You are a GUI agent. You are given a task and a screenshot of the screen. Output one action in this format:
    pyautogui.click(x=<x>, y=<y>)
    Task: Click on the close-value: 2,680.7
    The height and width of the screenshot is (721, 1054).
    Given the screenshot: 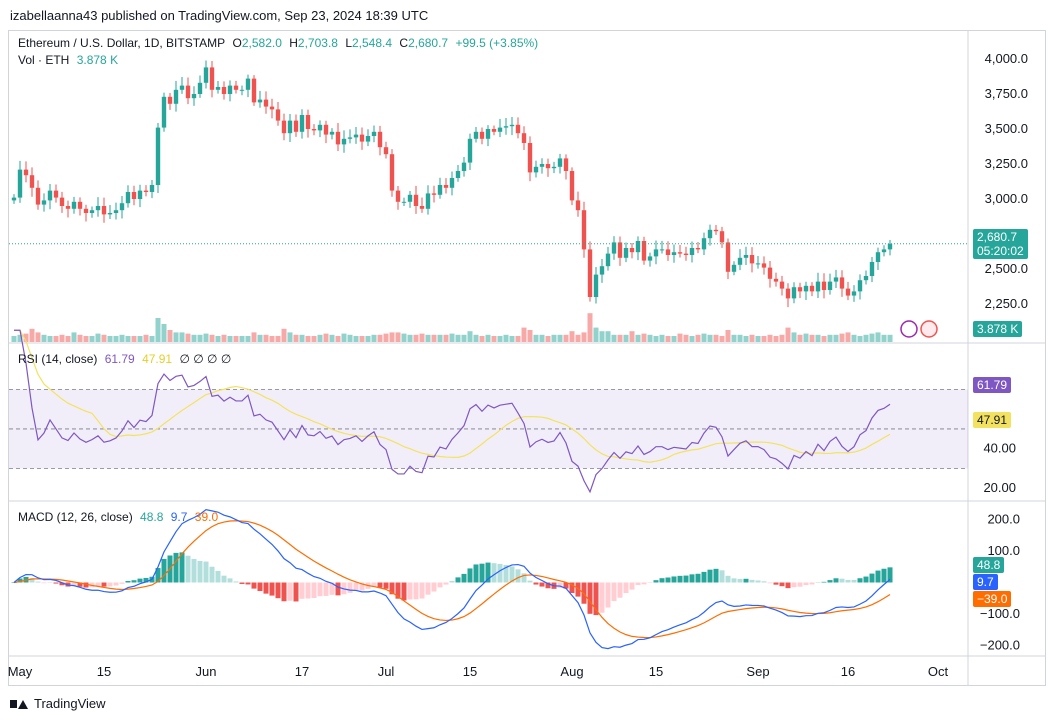 What is the action you would take?
    pyautogui.click(x=428, y=43)
    